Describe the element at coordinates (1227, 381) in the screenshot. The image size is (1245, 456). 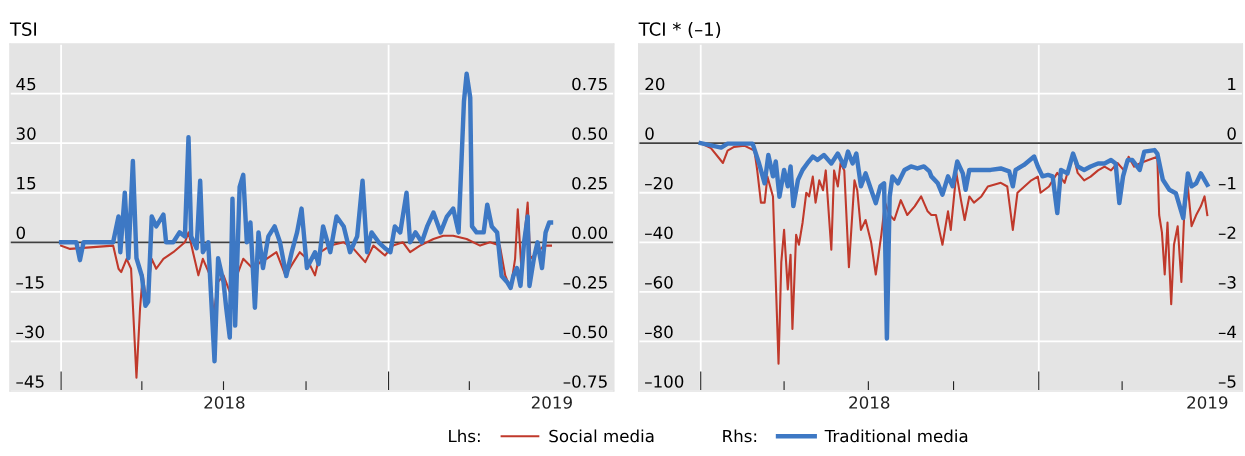
I see `y2-tick-label: –5` at that location.